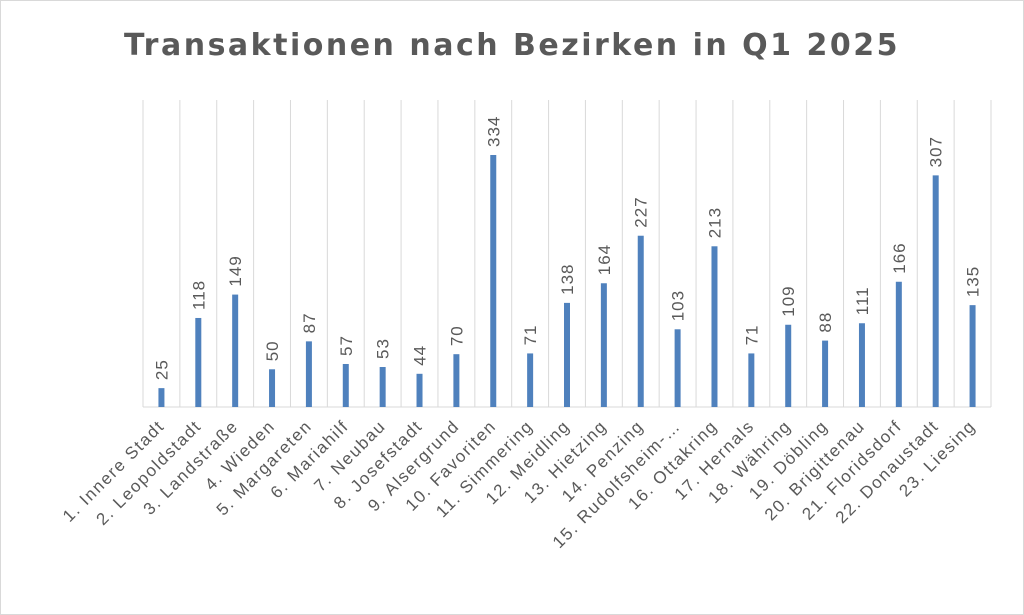 Image resolution: width=1024 pixels, height=615 pixels. I want to click on data-label: 166, so click(899, 257).